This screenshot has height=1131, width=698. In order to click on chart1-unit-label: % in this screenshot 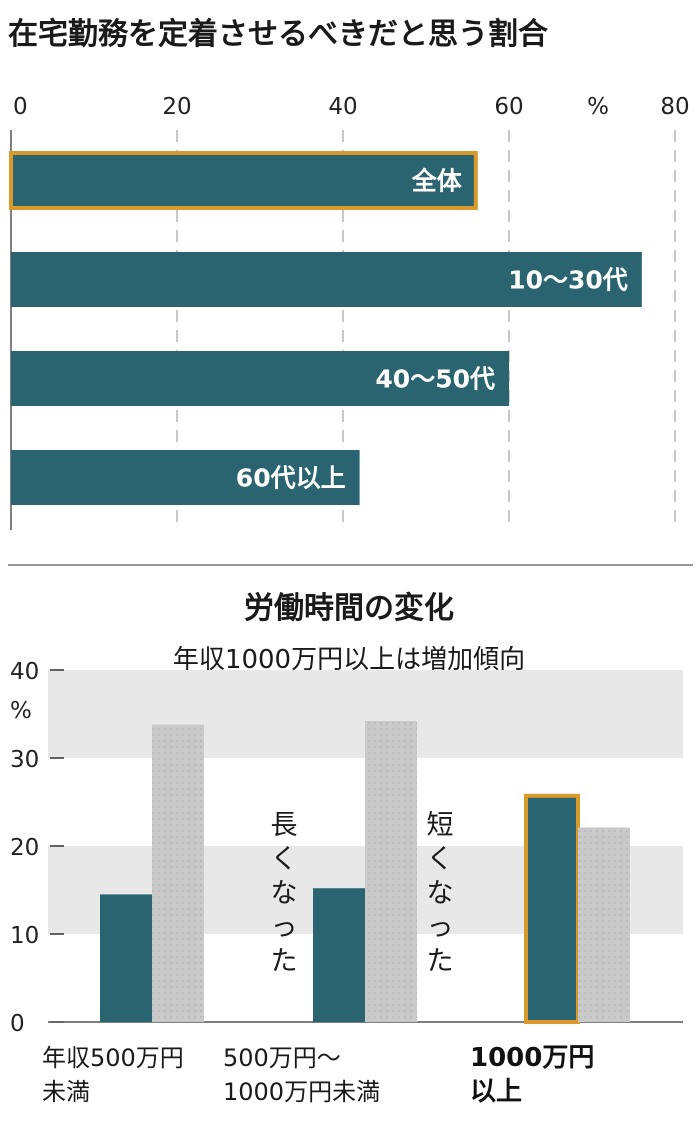, I will do `click(598, 107)`.